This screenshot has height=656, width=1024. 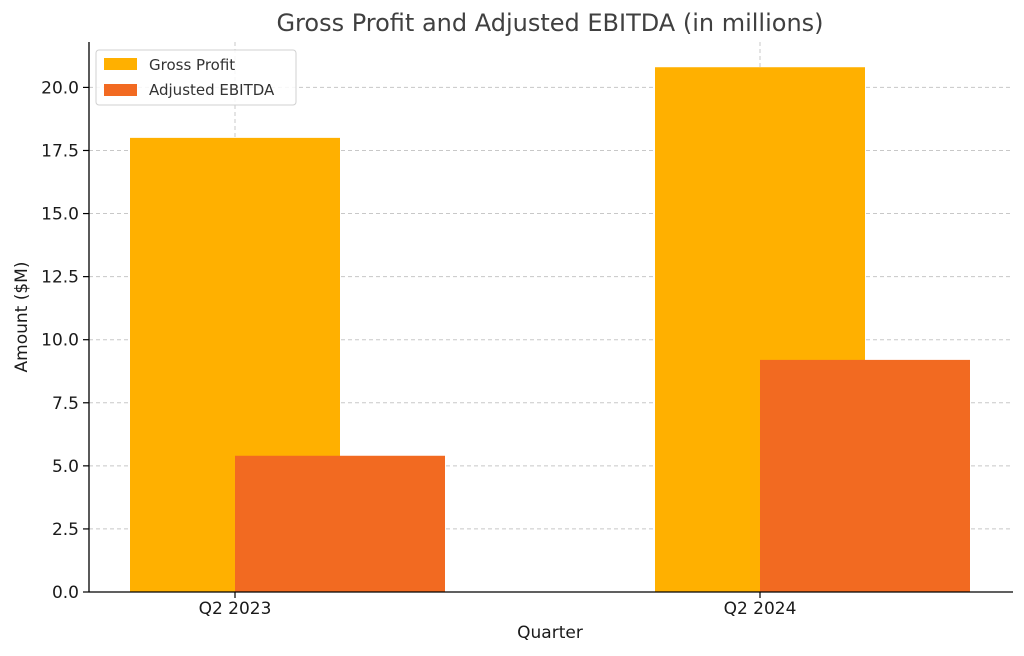 I want to click on legend-box, so click(x=196, y=77).